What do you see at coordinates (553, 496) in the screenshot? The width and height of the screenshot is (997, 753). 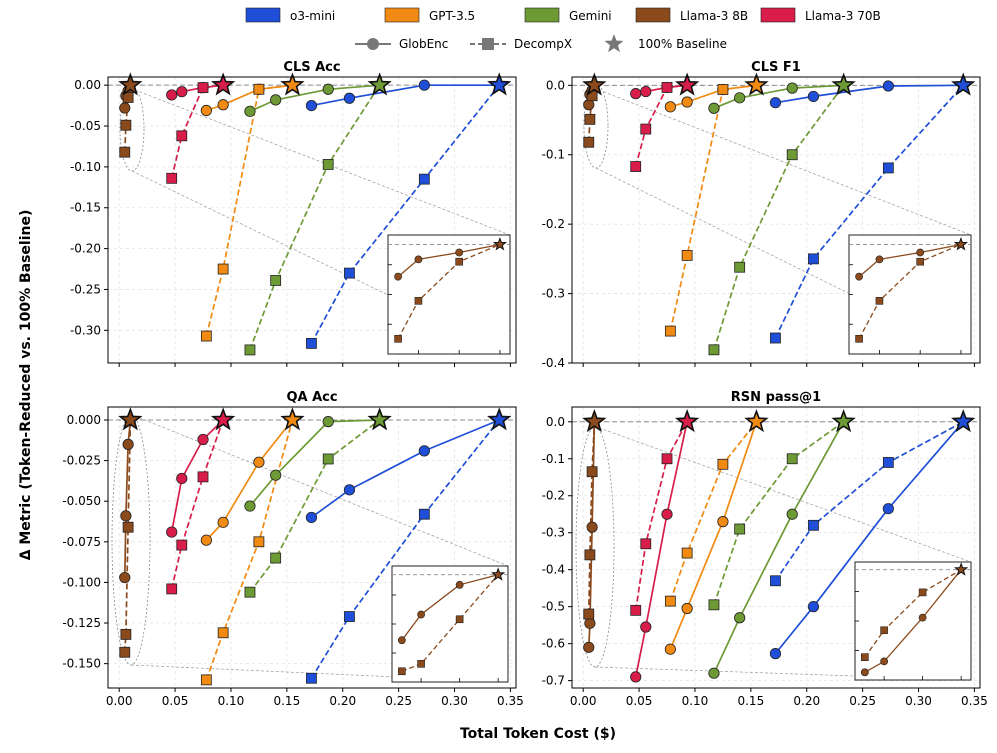 I see `y-tick-label: -0.2` at bounding box center [553, 496].